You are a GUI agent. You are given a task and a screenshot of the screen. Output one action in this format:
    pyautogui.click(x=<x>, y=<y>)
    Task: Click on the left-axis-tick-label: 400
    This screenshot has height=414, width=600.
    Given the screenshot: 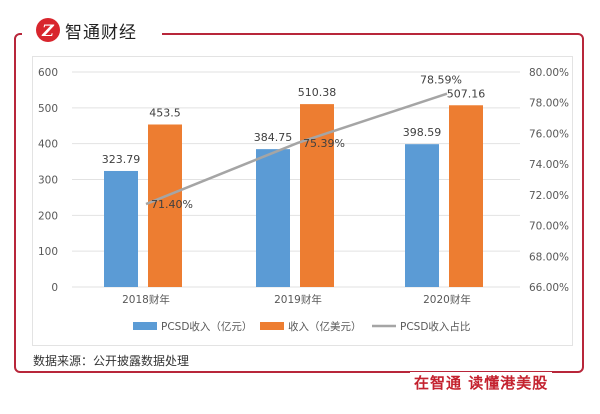 What is the action you would take?
    pyautogui.click(x=48, y=145)
    